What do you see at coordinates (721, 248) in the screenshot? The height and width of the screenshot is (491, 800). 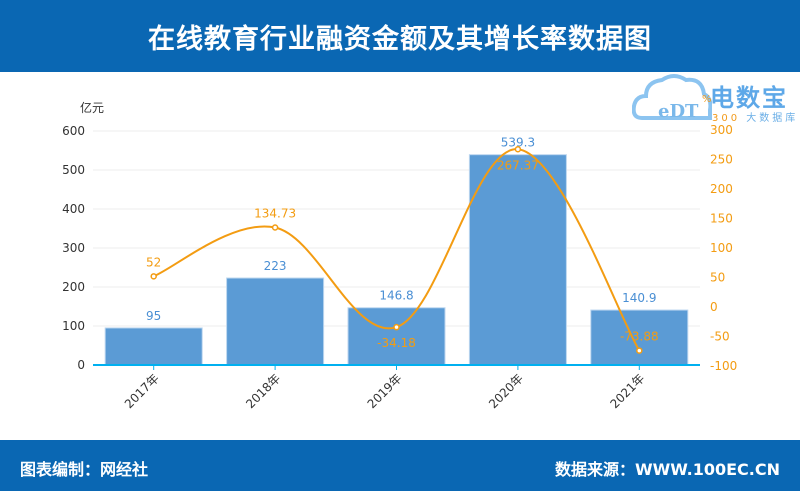 I see `y2-tick-label: 100` at bounding box center [721, 248].